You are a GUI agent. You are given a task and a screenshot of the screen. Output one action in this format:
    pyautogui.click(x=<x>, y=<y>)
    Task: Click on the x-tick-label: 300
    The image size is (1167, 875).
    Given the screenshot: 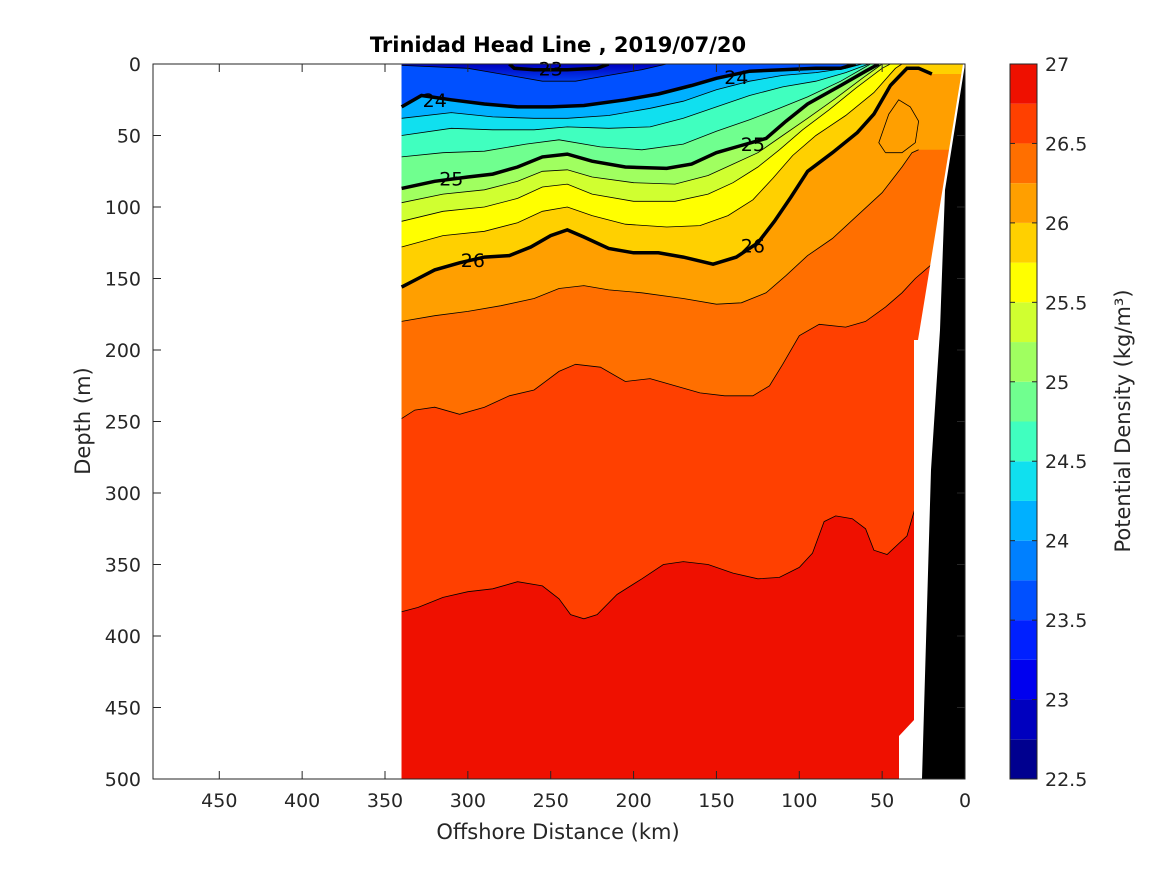 What is the action you would take?
    pyautogui.click(x=468, y=801)
    